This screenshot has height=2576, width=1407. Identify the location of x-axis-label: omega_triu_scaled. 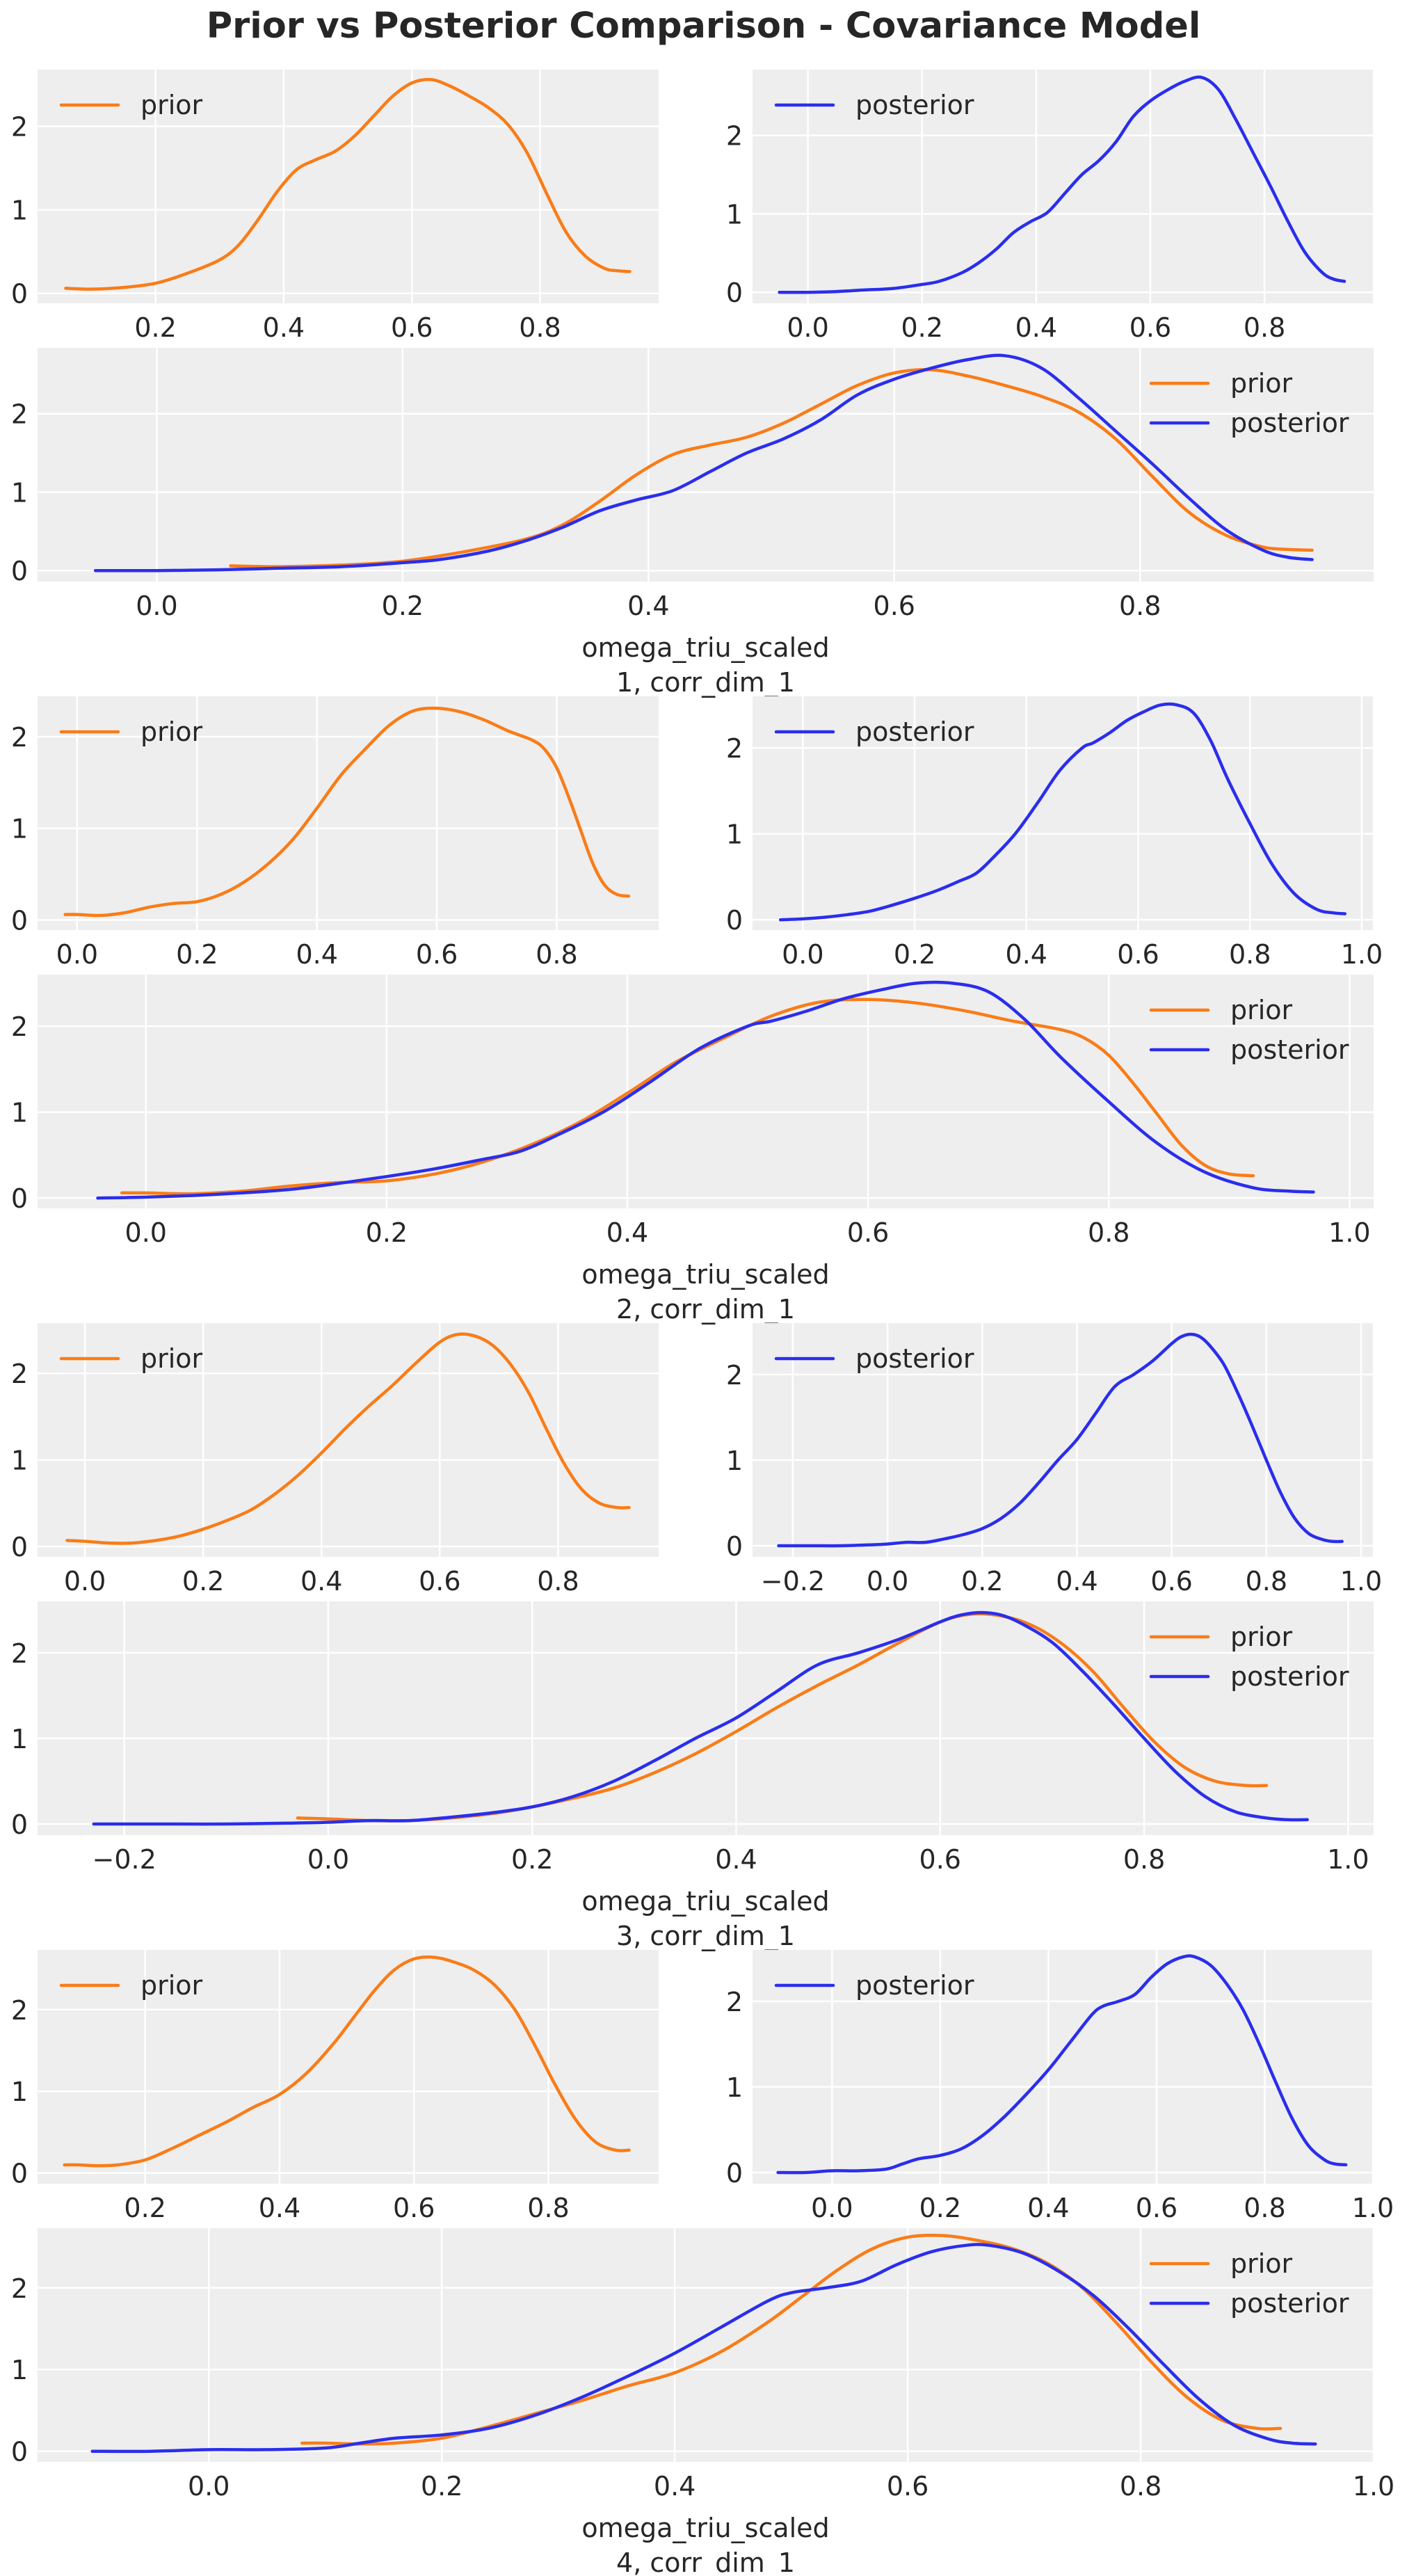
(705, 1274).